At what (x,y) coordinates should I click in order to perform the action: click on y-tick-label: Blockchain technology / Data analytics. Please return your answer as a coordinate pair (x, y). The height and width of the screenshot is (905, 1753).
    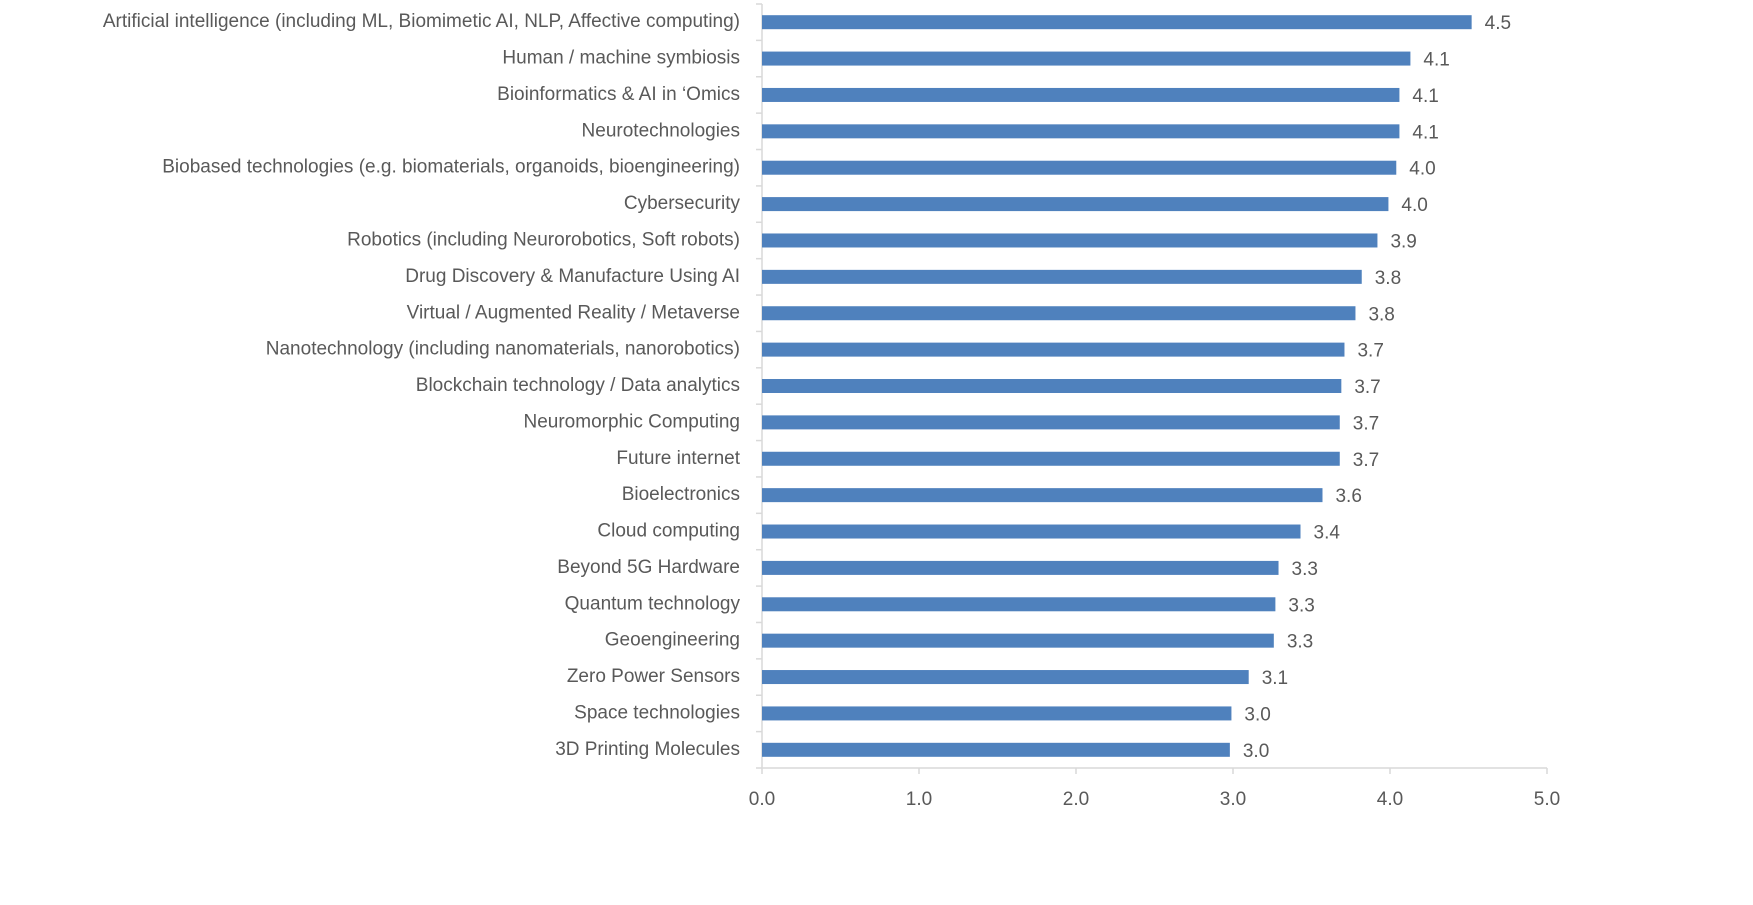
    Looking at the image, I should click on (578, 385).